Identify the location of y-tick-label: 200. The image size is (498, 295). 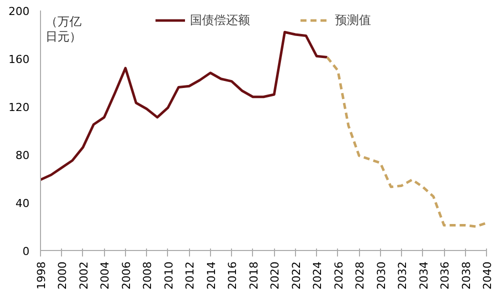
(19, 11).